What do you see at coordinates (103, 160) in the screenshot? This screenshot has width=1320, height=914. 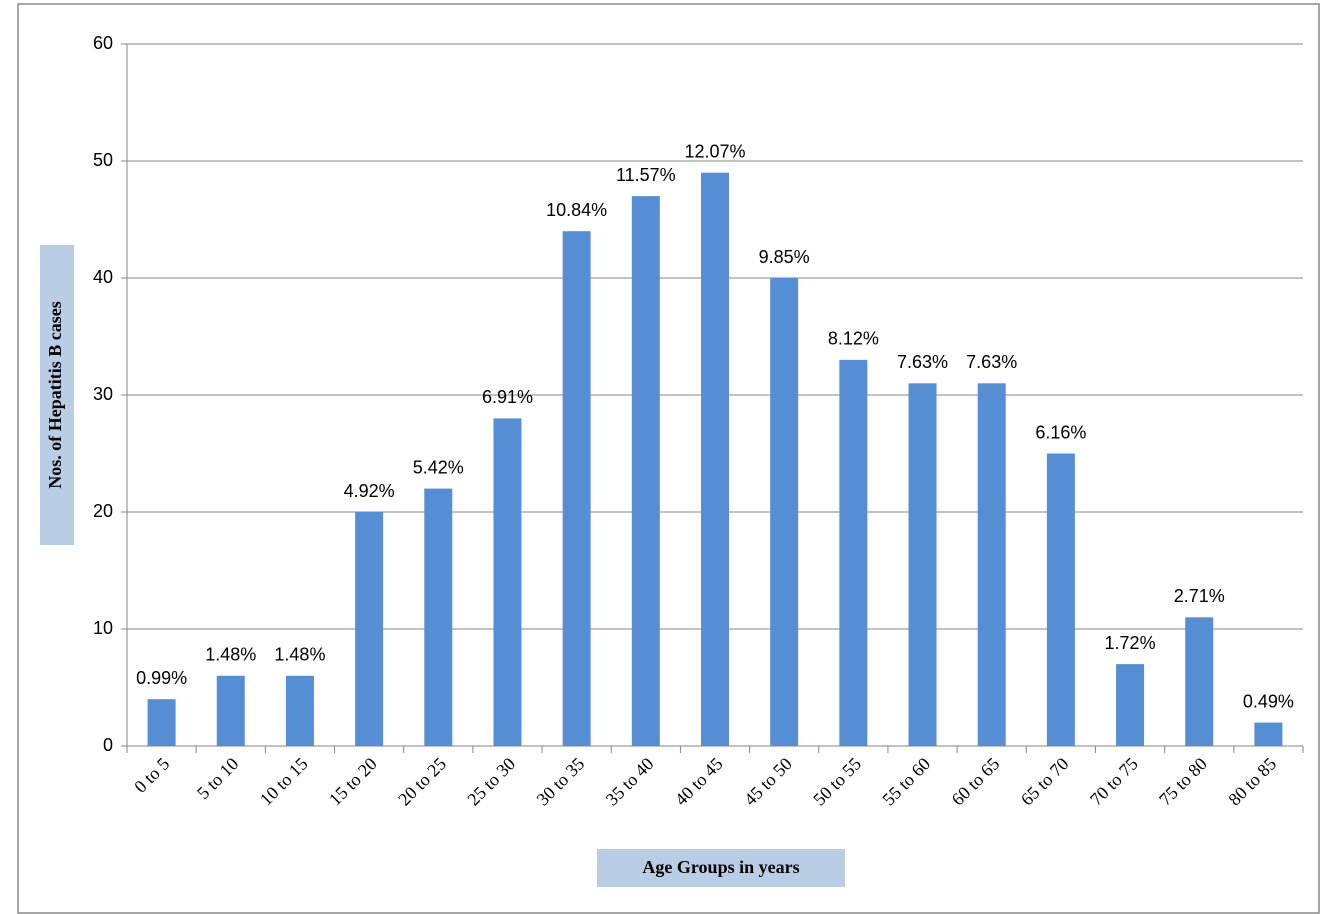 I see `y-tick-label: 50` at bounding box center [103, 160].